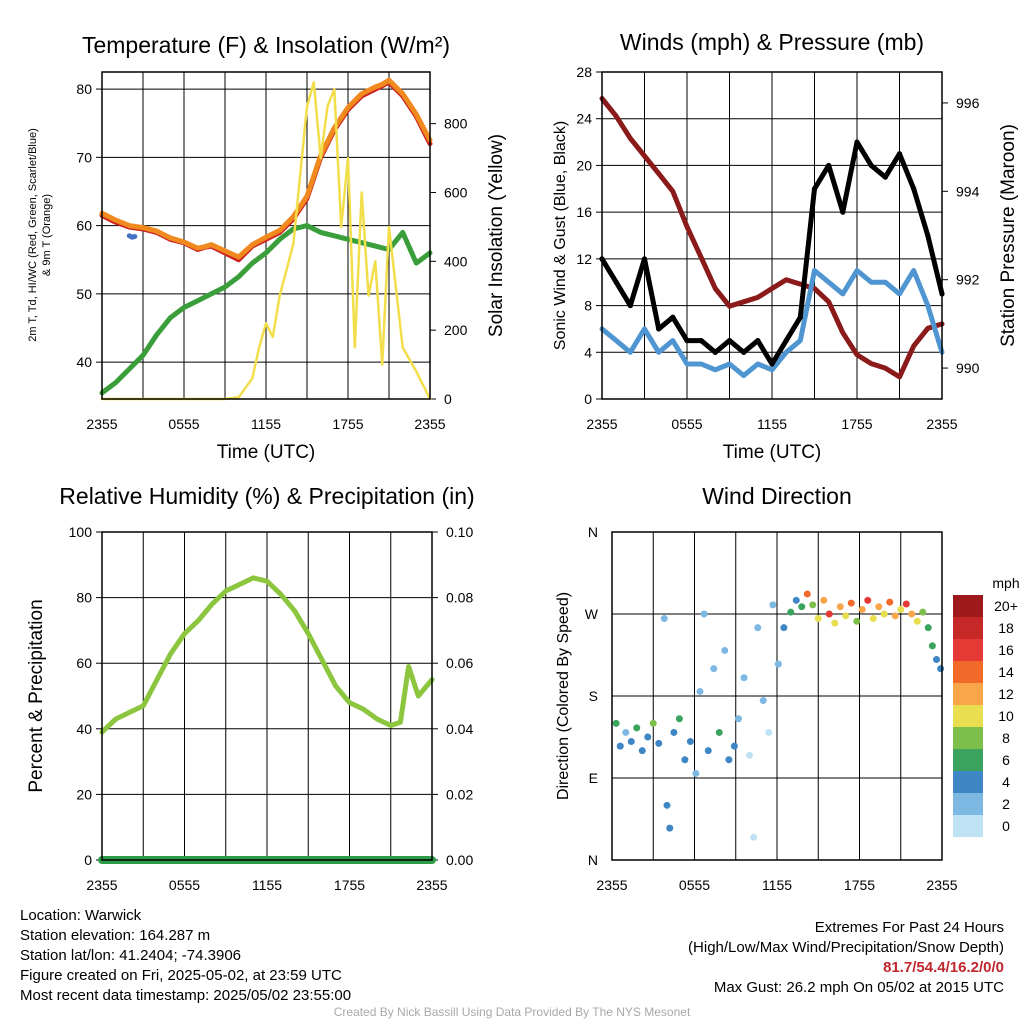 The width and height of the screenshot is (1024, 1024). Describe the element at coordinates (266, 452) in the screenshot. I see `x-axis-label: Time (UTC)` at that location.